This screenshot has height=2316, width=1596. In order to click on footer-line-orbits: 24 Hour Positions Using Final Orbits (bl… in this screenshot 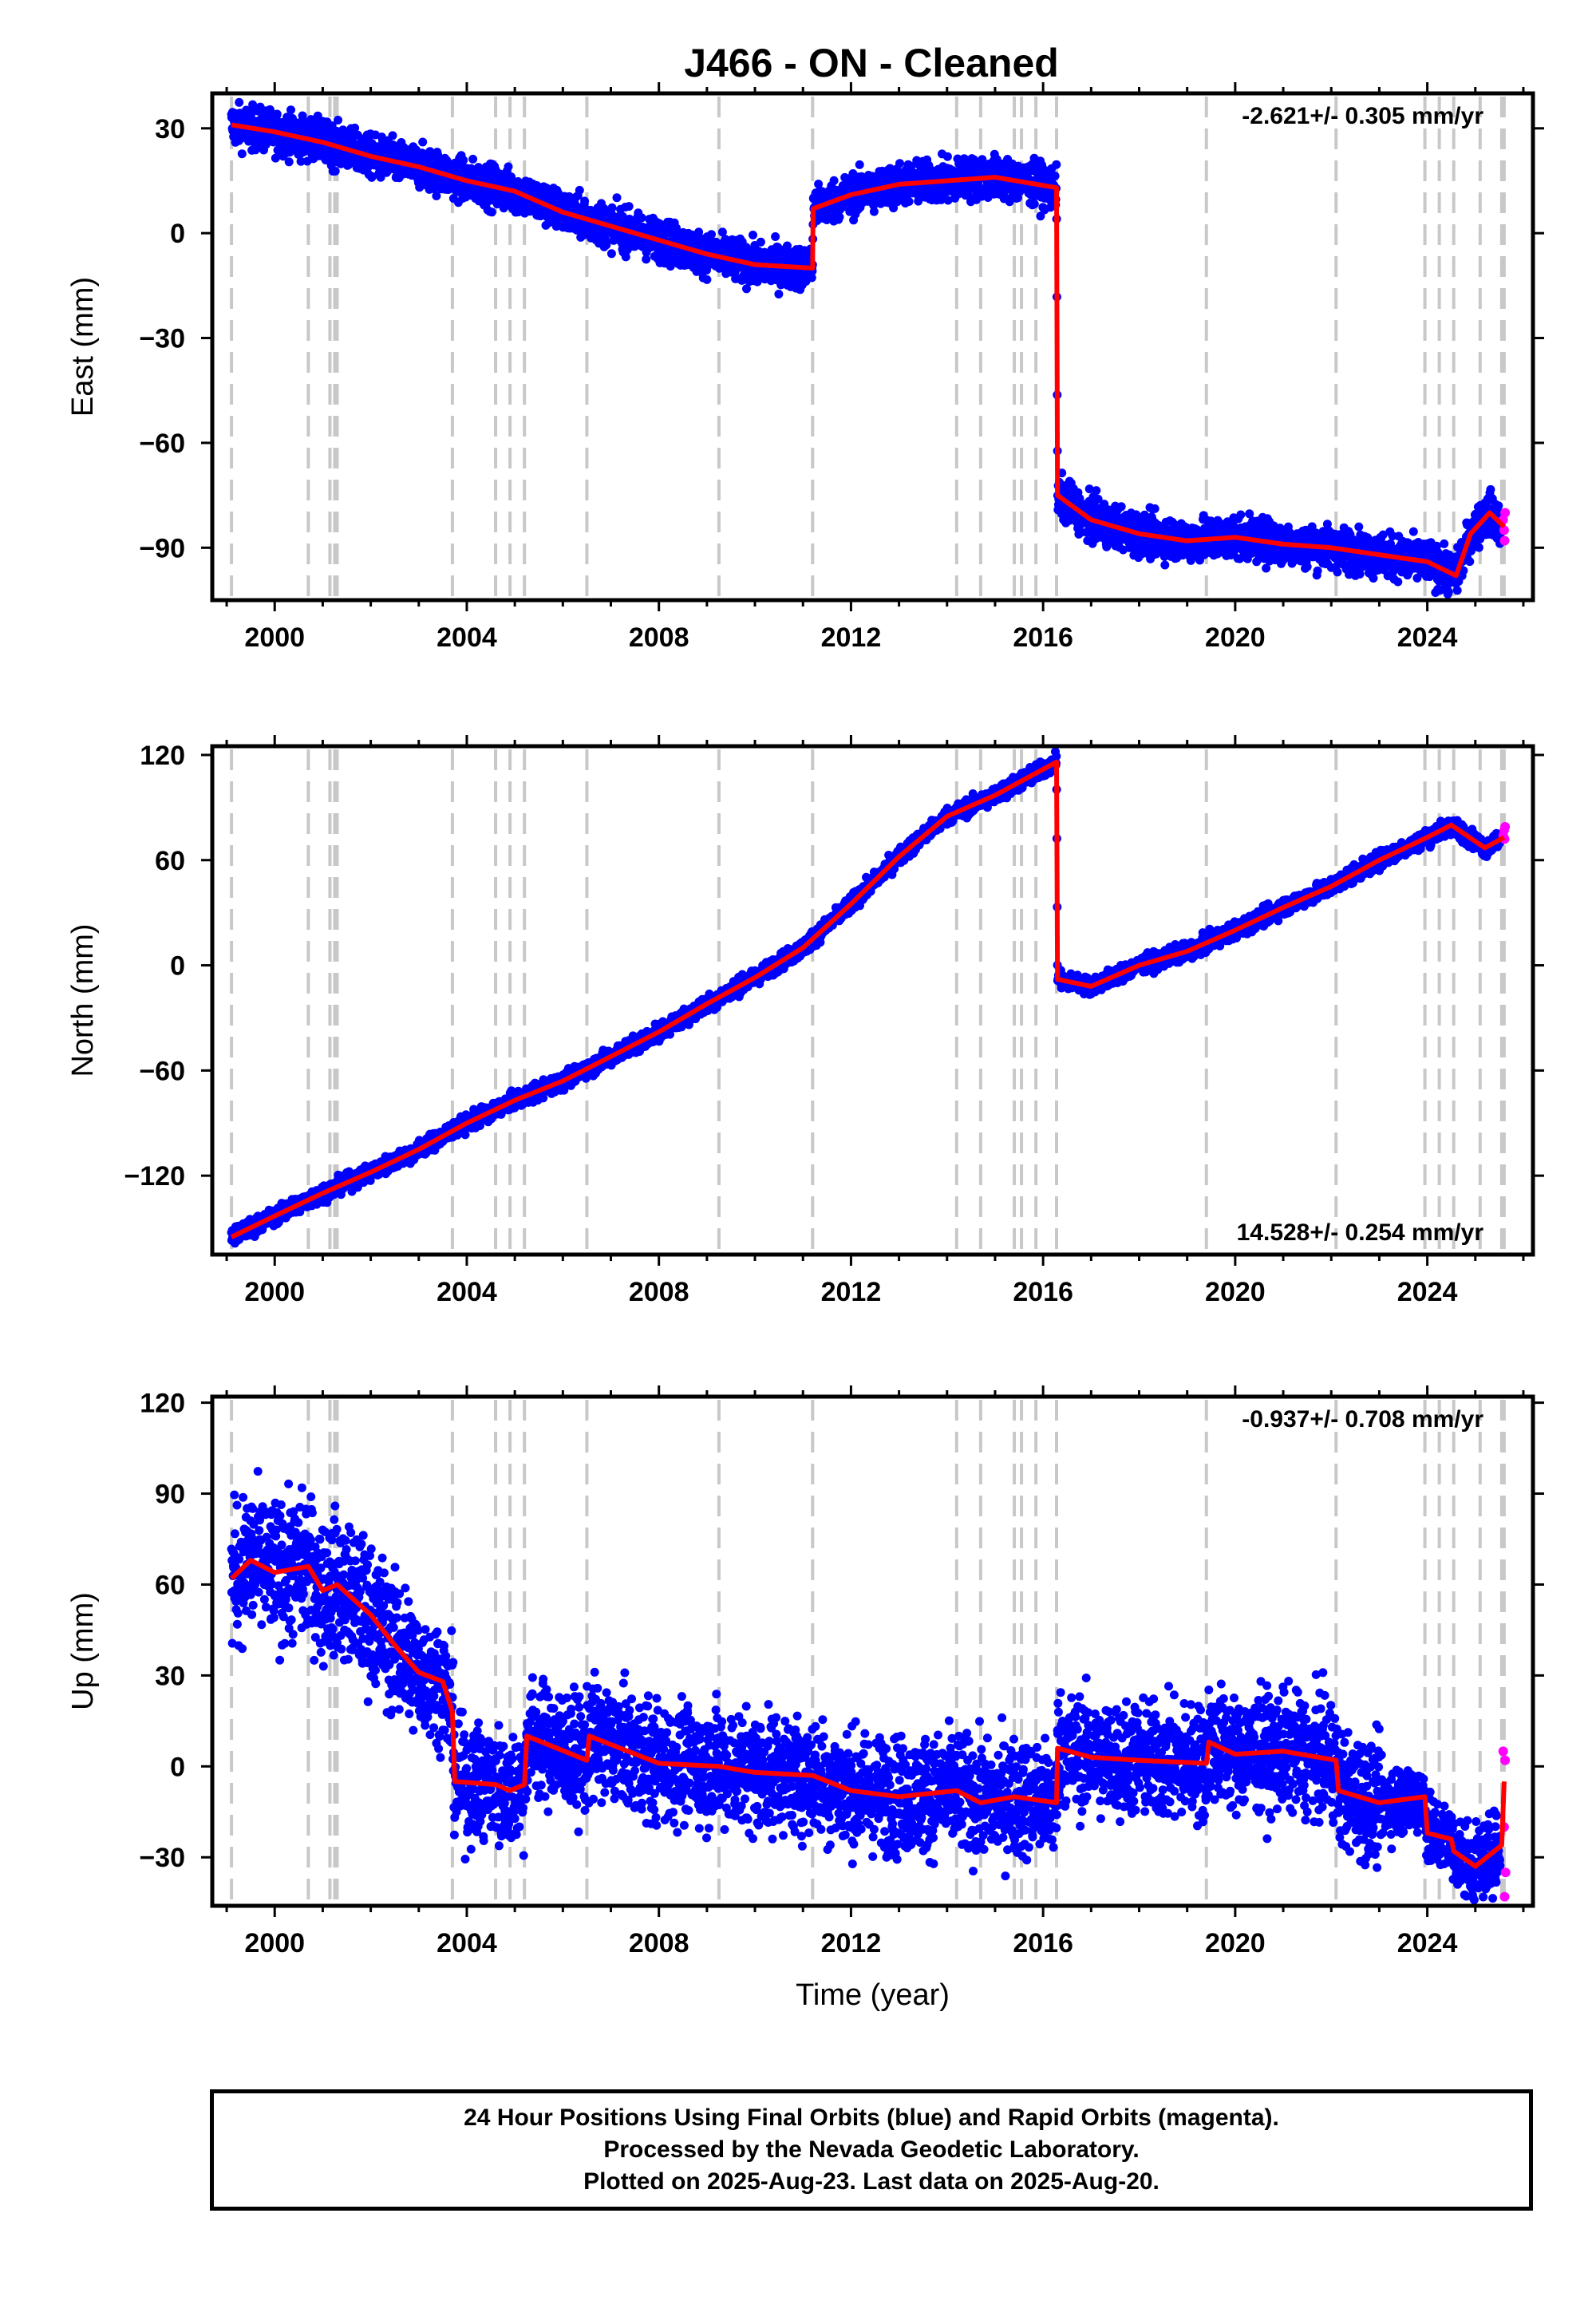, I will do `click(871, 2118)`.